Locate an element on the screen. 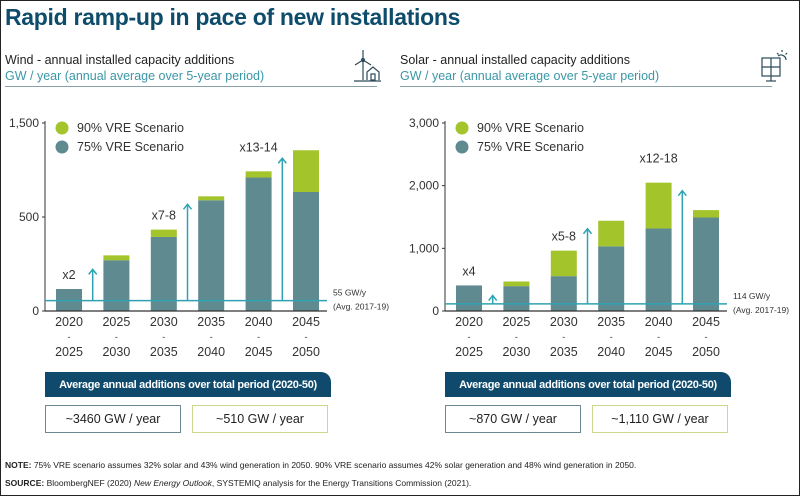 The image size is (800, 496). source-text: BloombergNEF (2020) is located at coordinates (89, 483).